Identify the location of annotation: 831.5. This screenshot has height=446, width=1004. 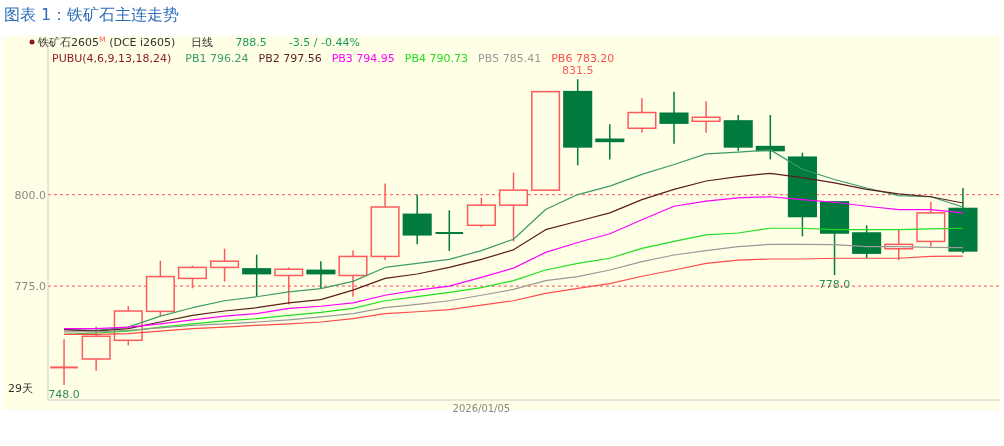
(577, 71).